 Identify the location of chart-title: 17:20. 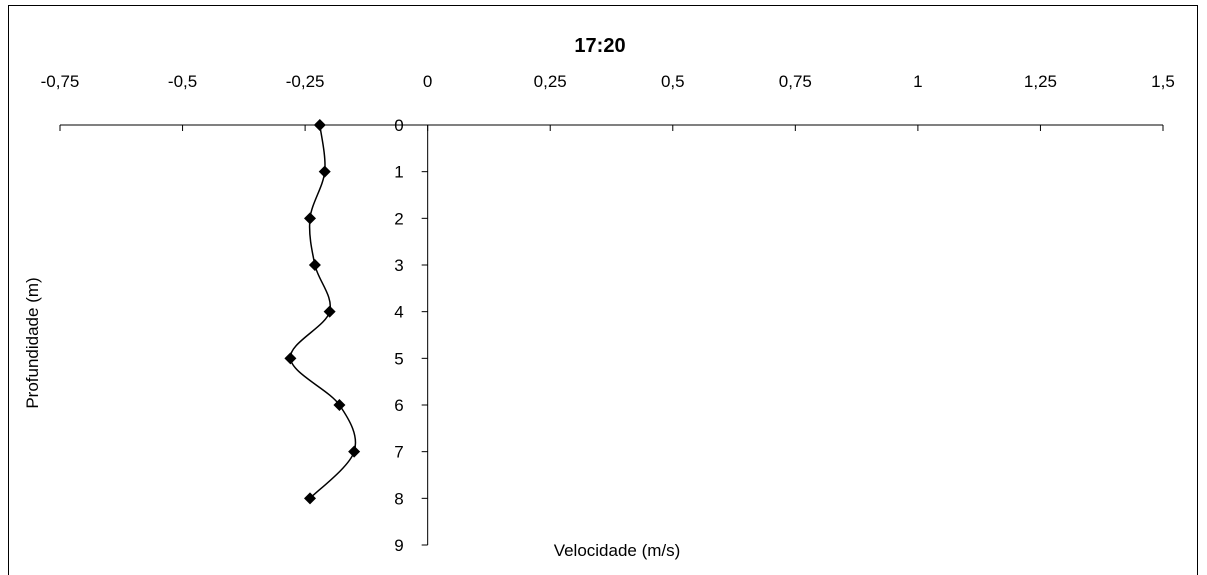
(599, 46).